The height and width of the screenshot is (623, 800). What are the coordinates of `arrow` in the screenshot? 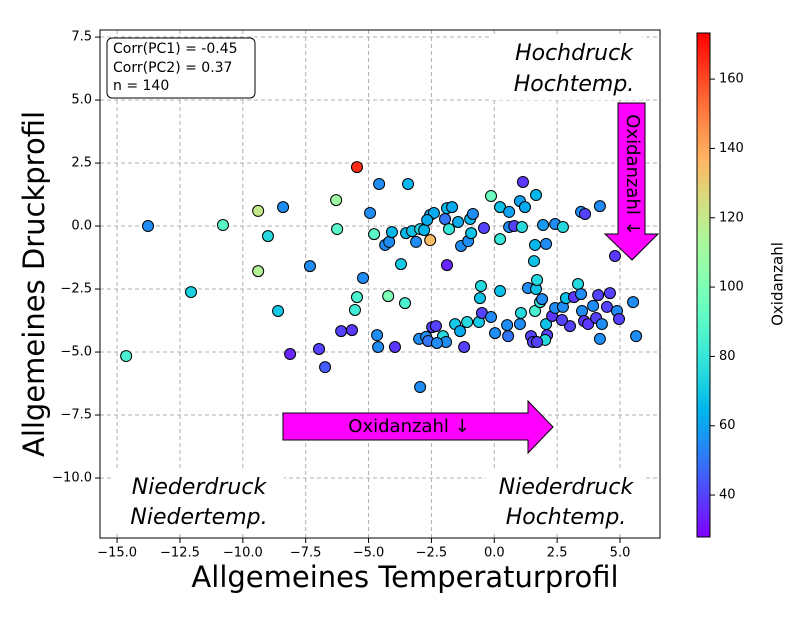 It's located at (418, 427).